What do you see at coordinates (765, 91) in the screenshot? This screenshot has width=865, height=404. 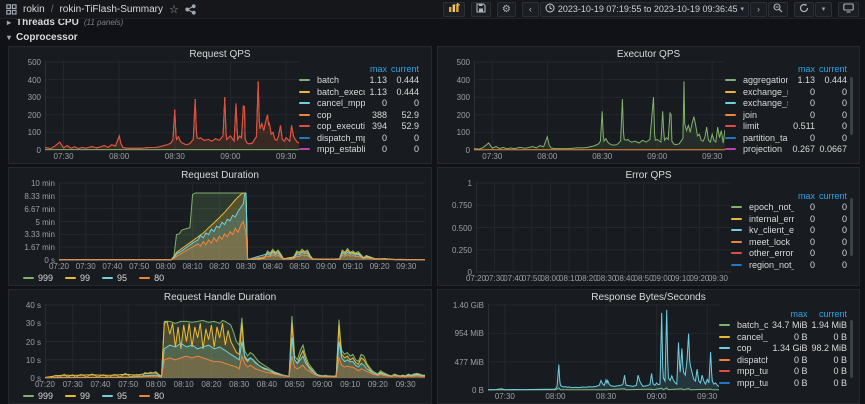 I see `legend-series-name: exchange_receiver` at bounding box center [765, 91].